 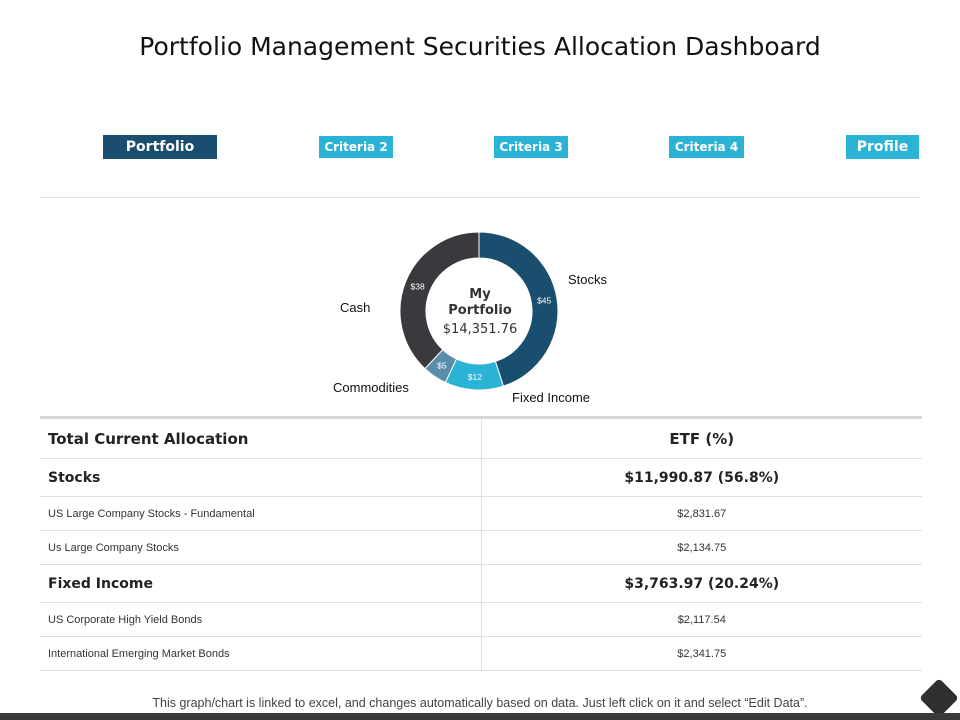 What do you see at coordinates (260, 653) in the screenshot?
I see `row-name: International Emerging Market Bonds` at bounding box center [260, 653].